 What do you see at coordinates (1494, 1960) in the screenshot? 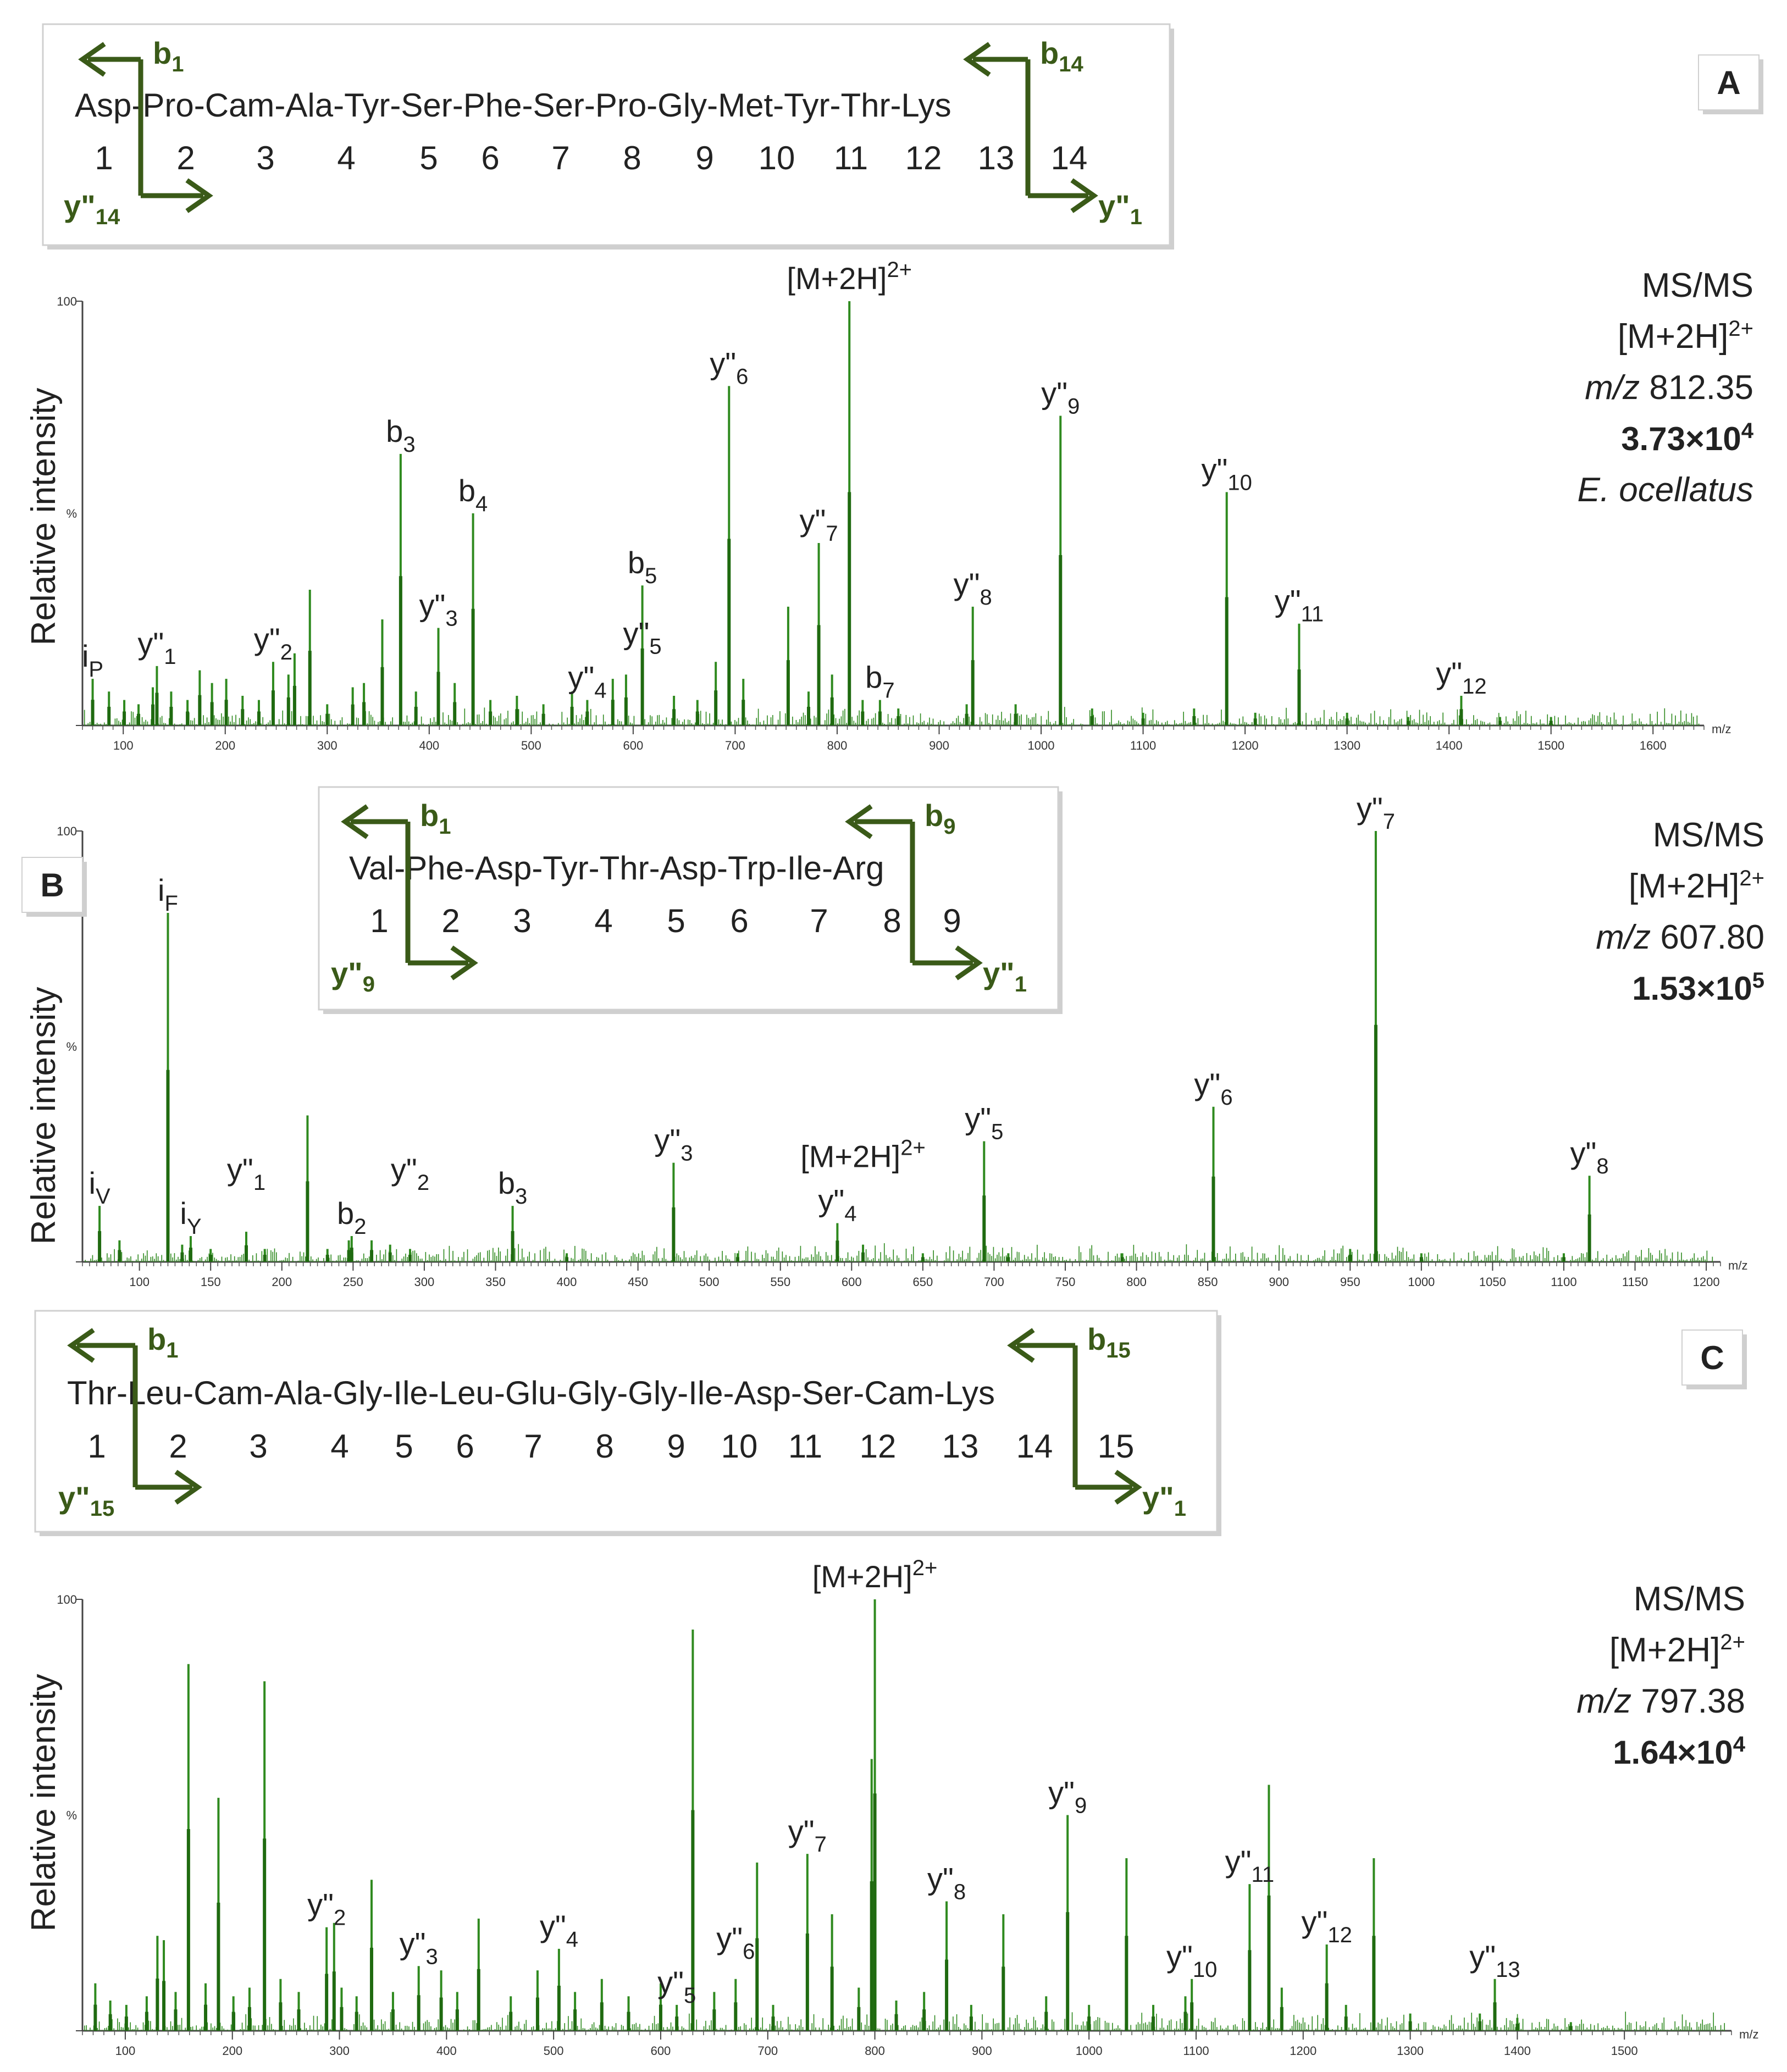
I see `peak-label: y"13` at bounding box center [1494, 1960].